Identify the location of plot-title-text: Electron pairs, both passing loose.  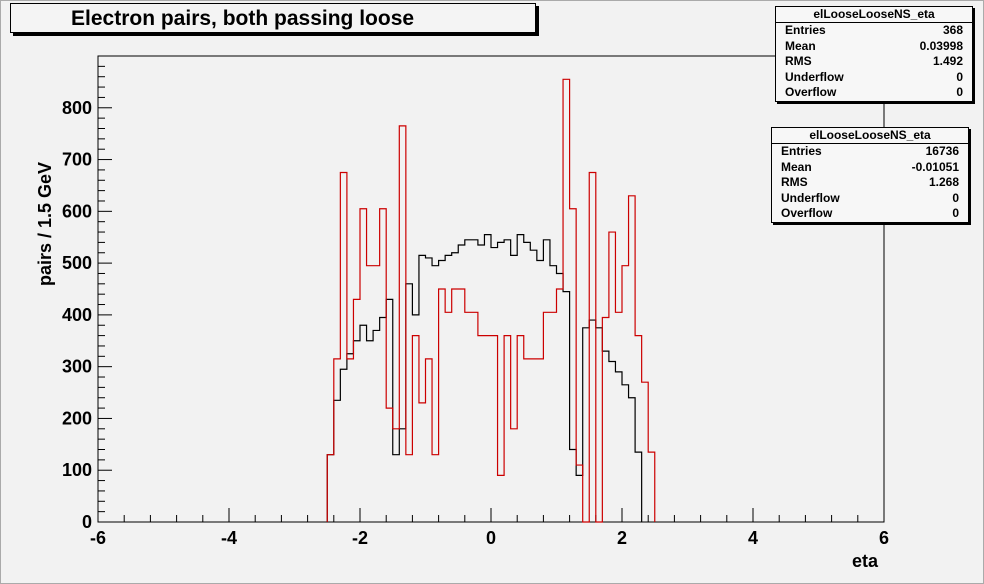
(243, 18).